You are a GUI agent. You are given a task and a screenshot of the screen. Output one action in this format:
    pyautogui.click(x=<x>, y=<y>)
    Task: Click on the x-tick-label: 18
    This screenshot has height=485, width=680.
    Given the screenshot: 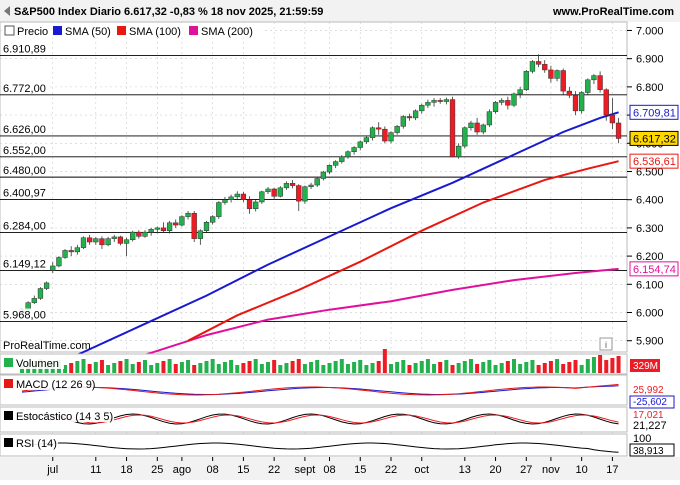 What is the action you would take?
    pyautogui.click(x=126, y=470)
    